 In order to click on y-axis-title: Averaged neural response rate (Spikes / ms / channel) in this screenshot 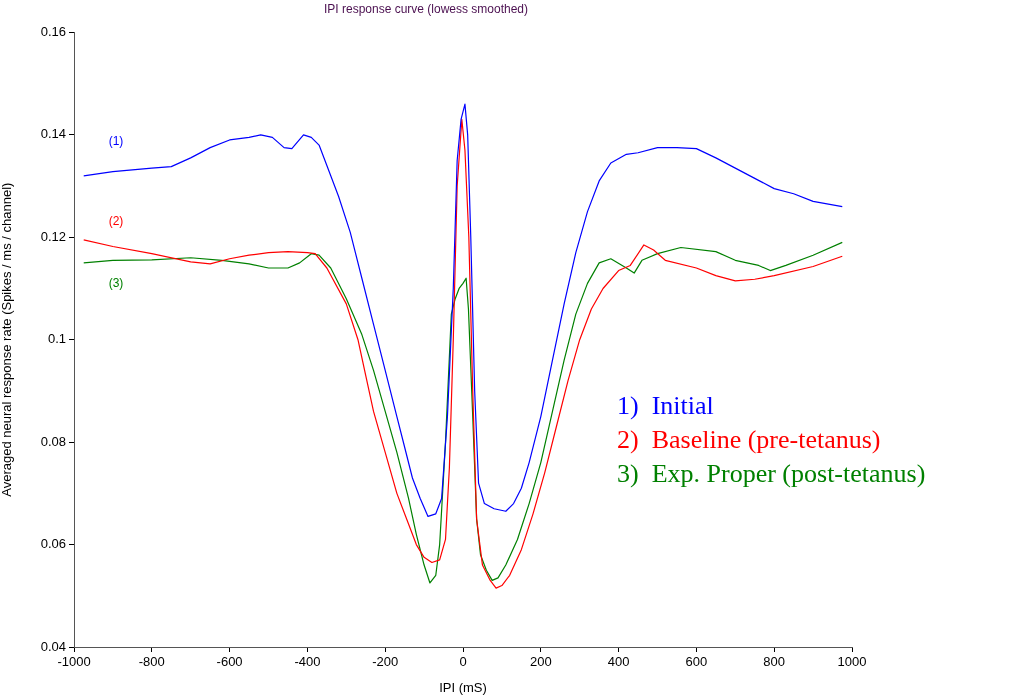, I will do `click(7, 339)`.